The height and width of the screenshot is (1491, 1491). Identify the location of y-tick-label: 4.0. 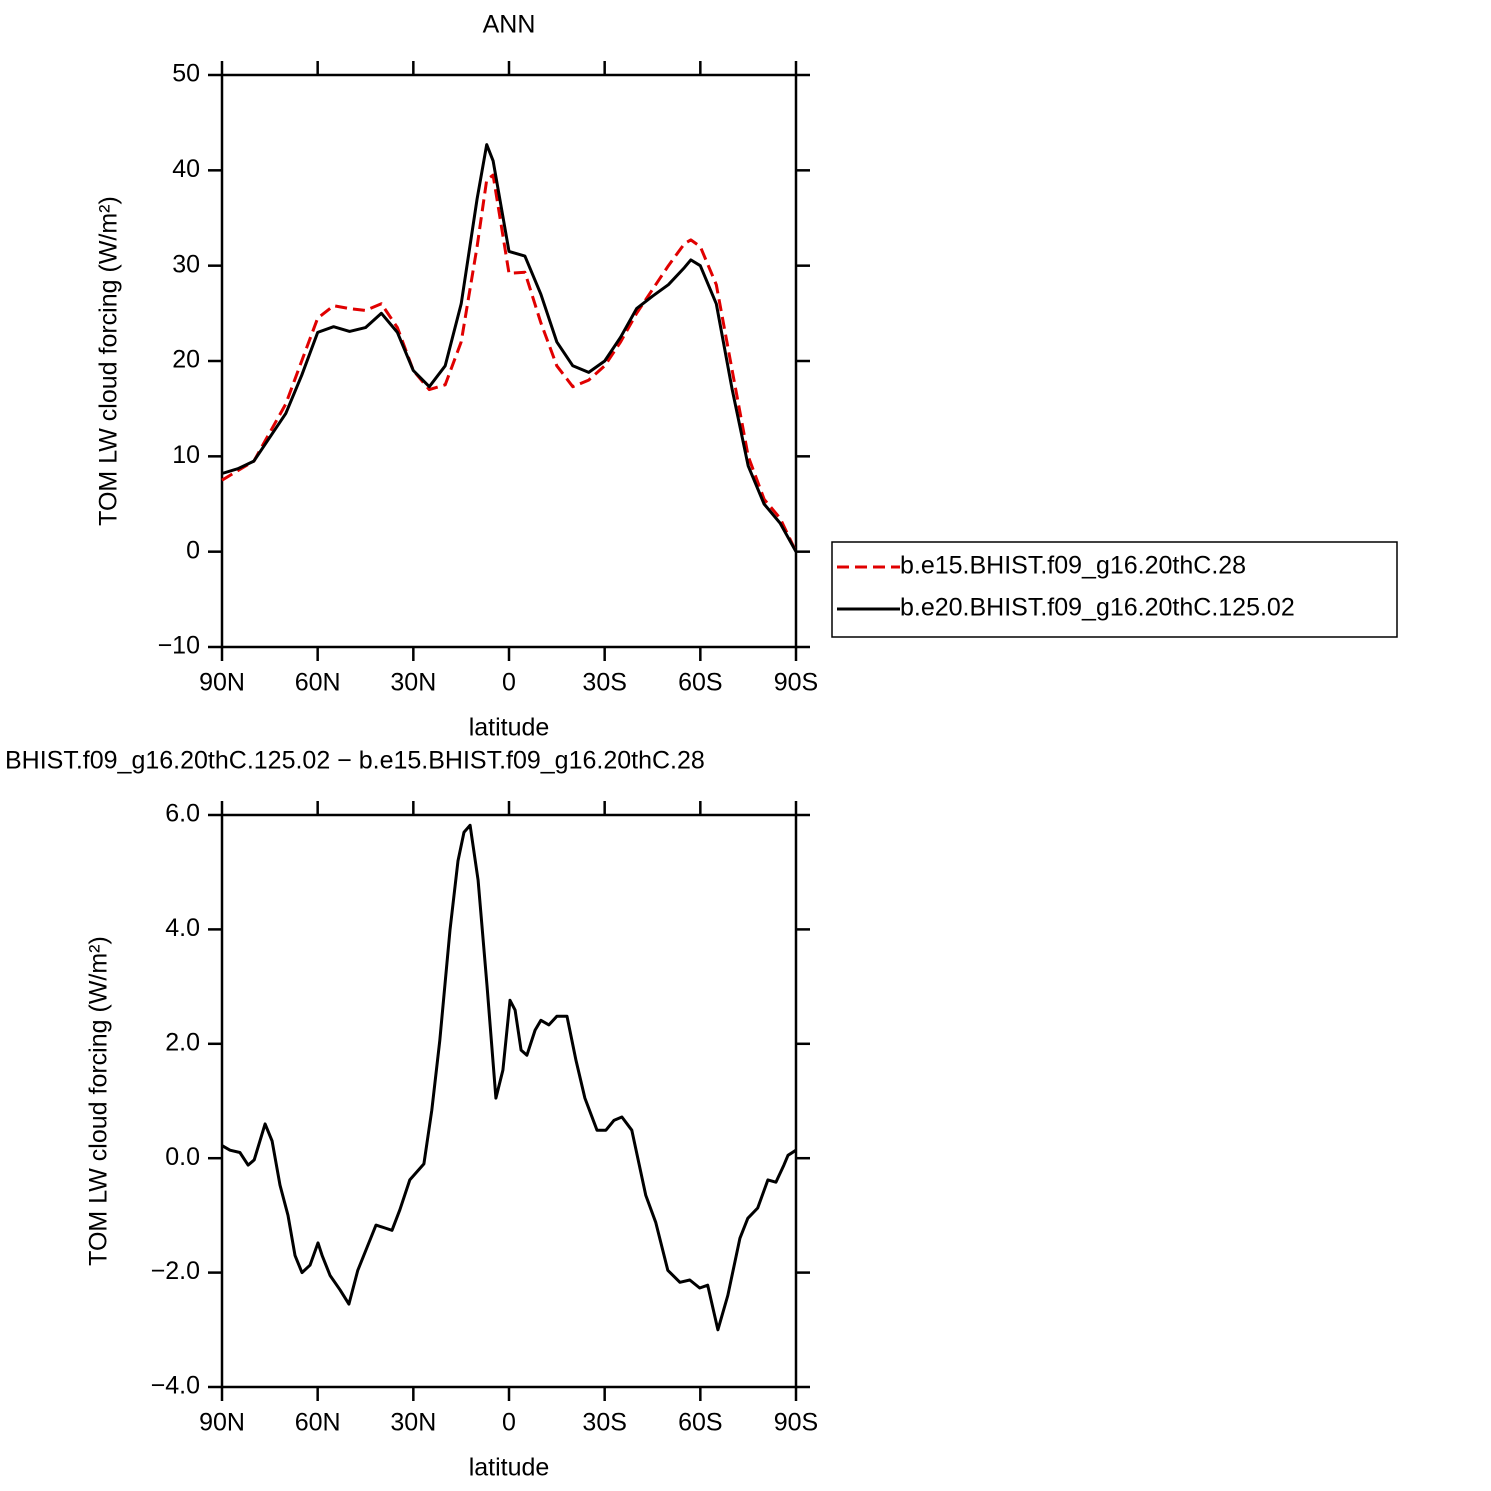
(182, 928).